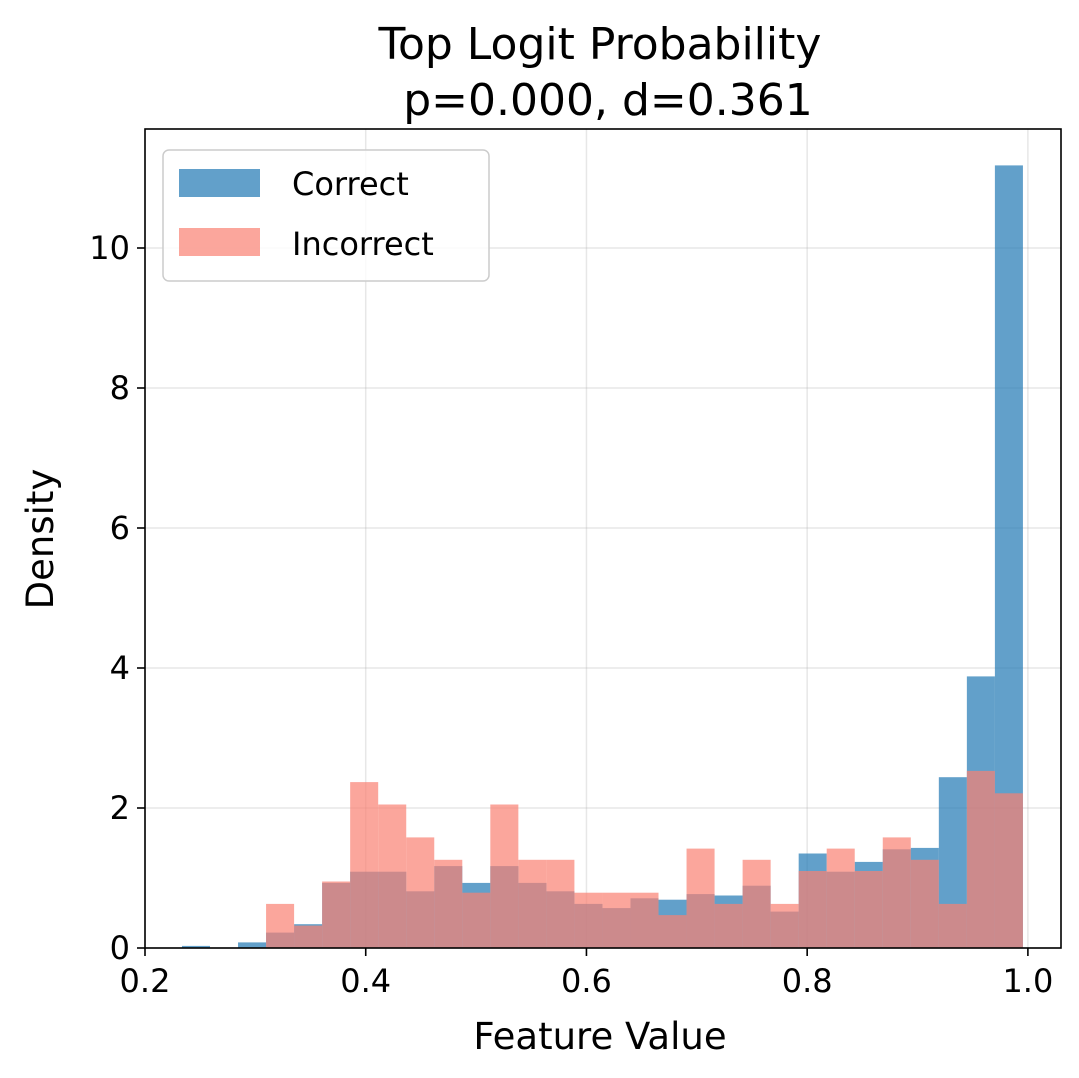  Describe the element at coordinates (109, 248) in the screenshot. I see `y-tick-label-5: 10` at that location.